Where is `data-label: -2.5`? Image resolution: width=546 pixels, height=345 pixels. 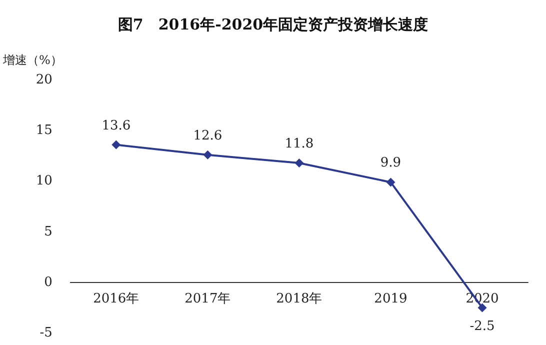
data-label: -2.5 is located at coordinates (482, 326).